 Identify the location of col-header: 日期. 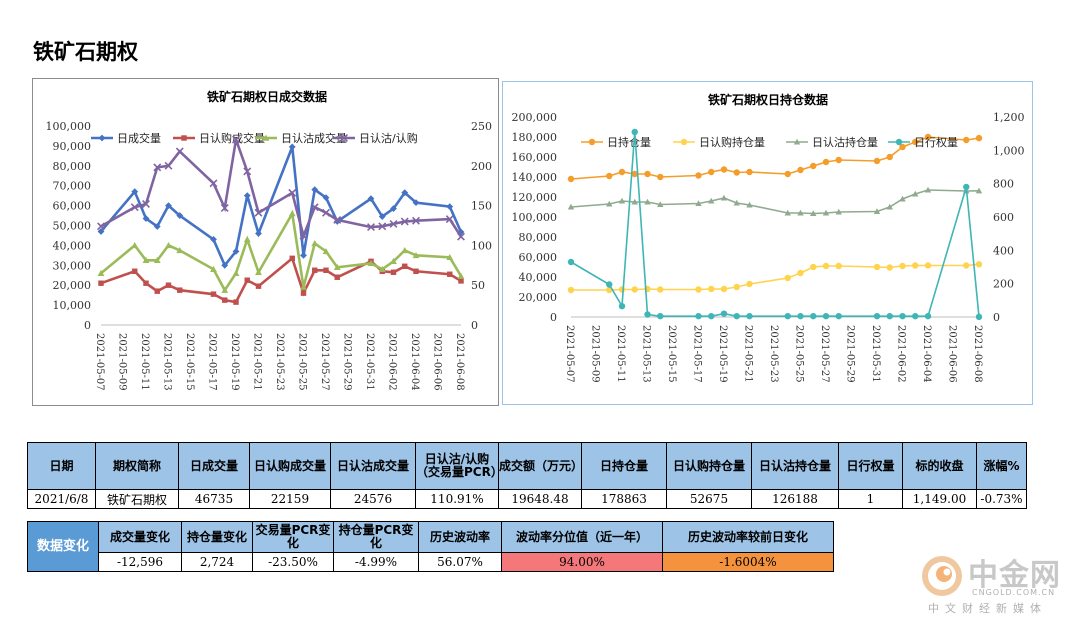
(61, 466).